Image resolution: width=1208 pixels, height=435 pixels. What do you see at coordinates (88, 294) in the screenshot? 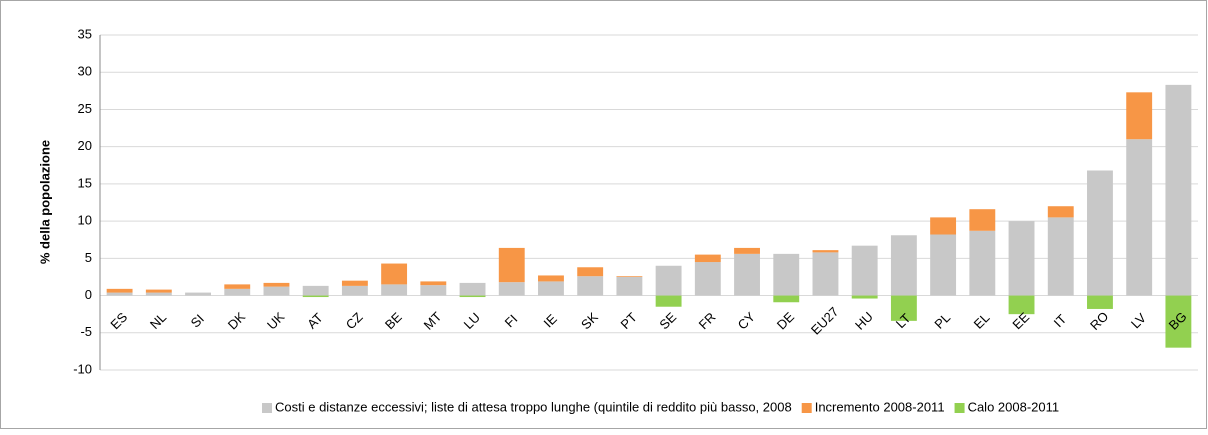
I see `y-tick-label: 0` at bounding box center [88, 294].